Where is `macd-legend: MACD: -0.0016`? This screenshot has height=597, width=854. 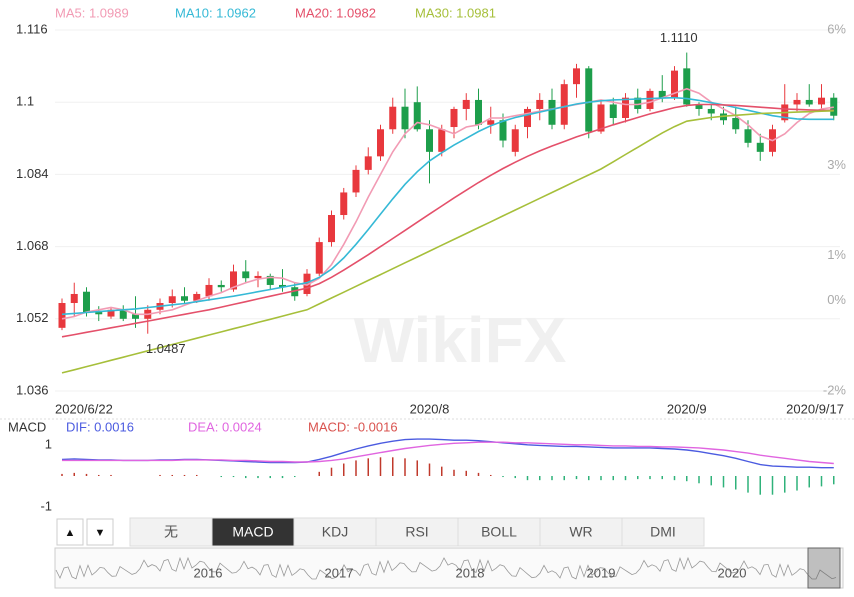 macd-legend: MACD: -0.0016 is located at coordinates (353, 426).